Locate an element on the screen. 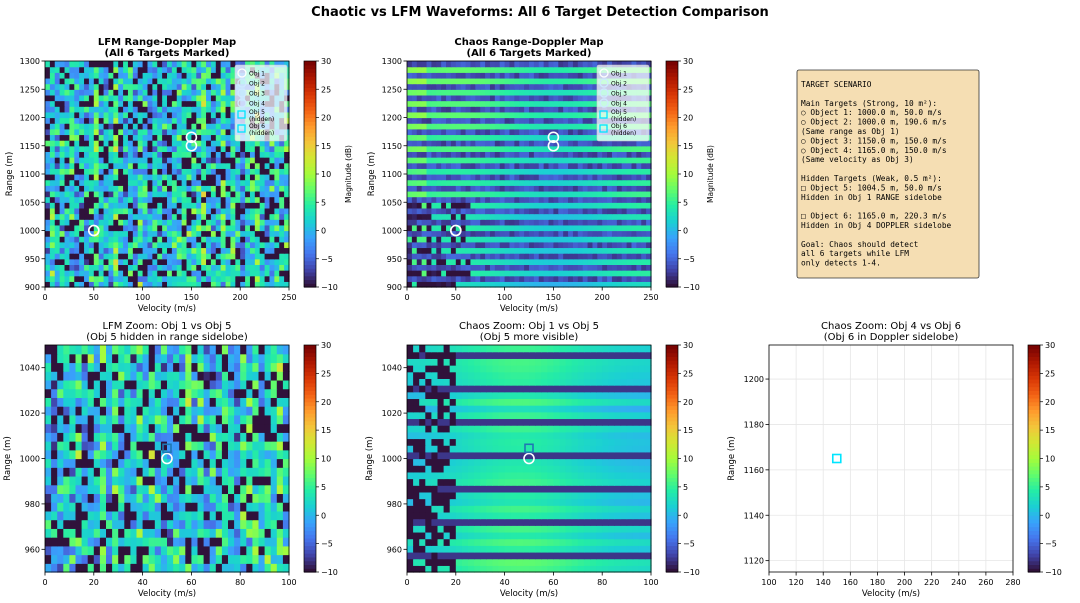 This screenshot has height=603, width=1080. x-axis-label: Velocity (m/s) is located at coordinates (167, 309).